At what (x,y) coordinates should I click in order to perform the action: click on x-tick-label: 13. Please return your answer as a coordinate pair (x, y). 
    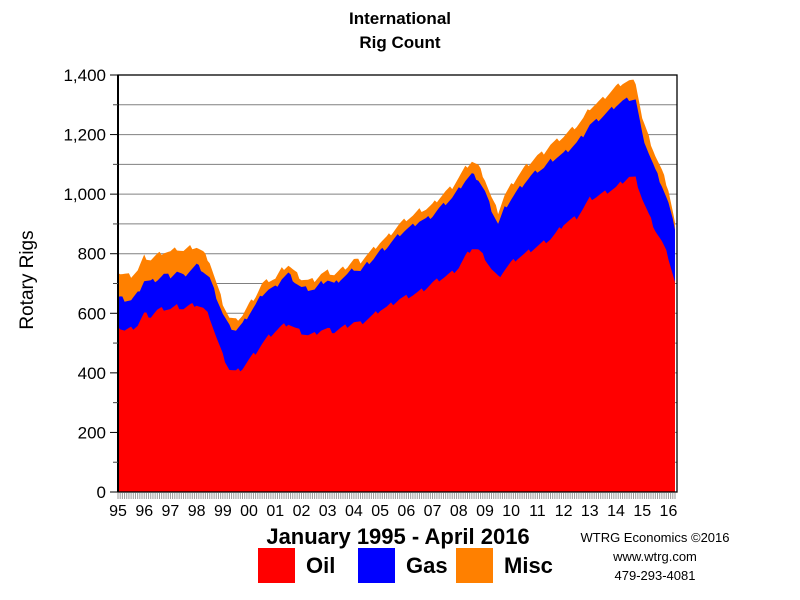
    Looking at the image, I should click on (590, 511).